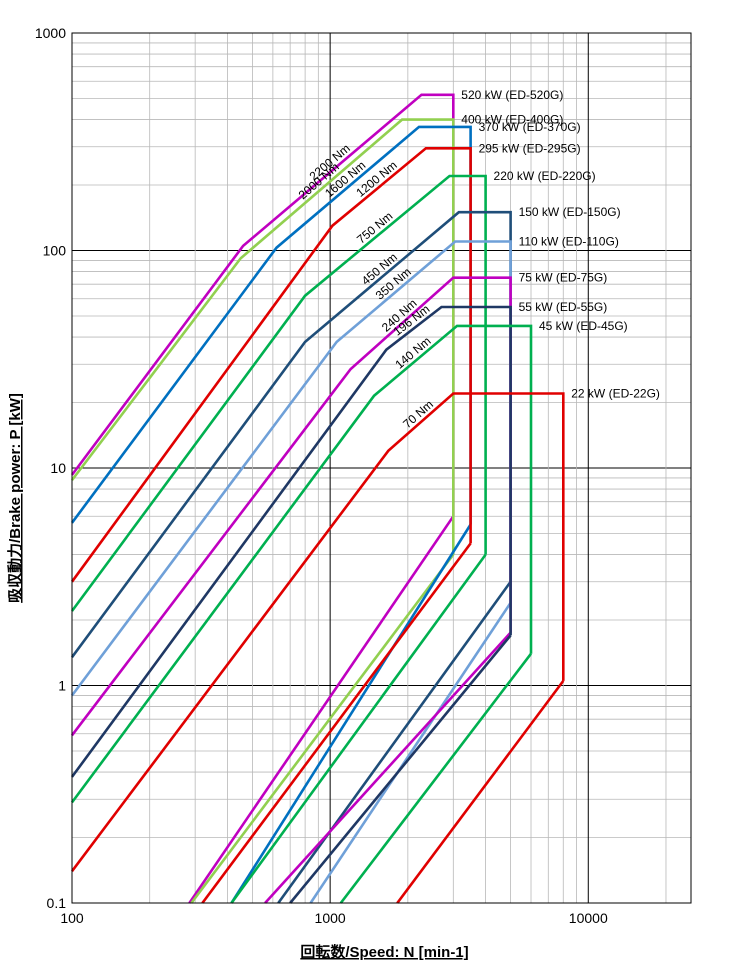 This screenshot has width=733, height=964. I want to click on series-name-label: 295 kW (ED-295G), so click(530, 148).